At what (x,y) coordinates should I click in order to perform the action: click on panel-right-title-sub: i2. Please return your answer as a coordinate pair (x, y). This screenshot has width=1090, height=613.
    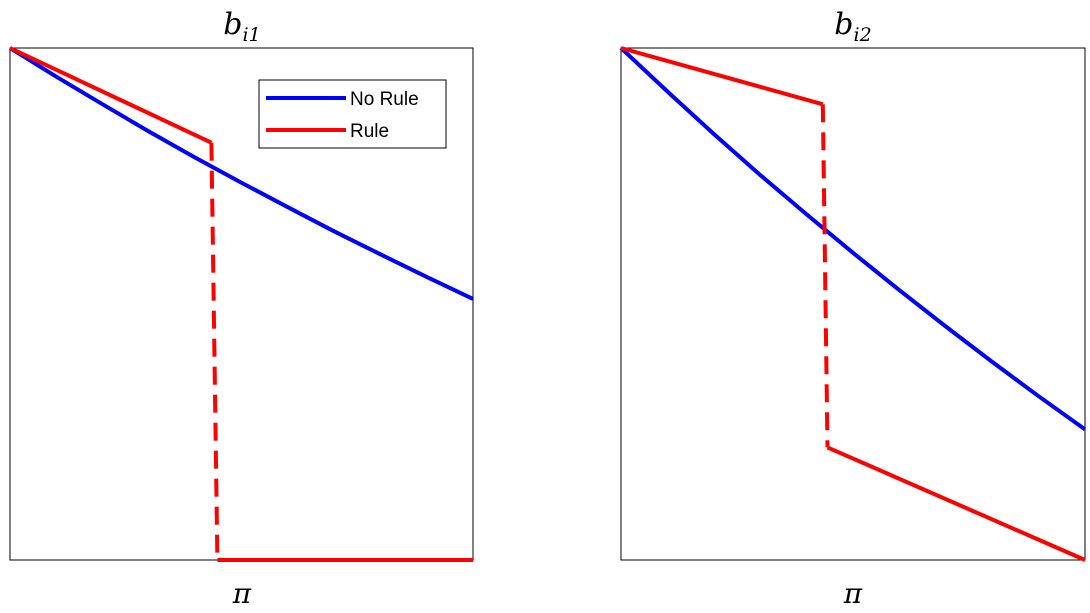
    Looking at the image, I should click on (863, 35).